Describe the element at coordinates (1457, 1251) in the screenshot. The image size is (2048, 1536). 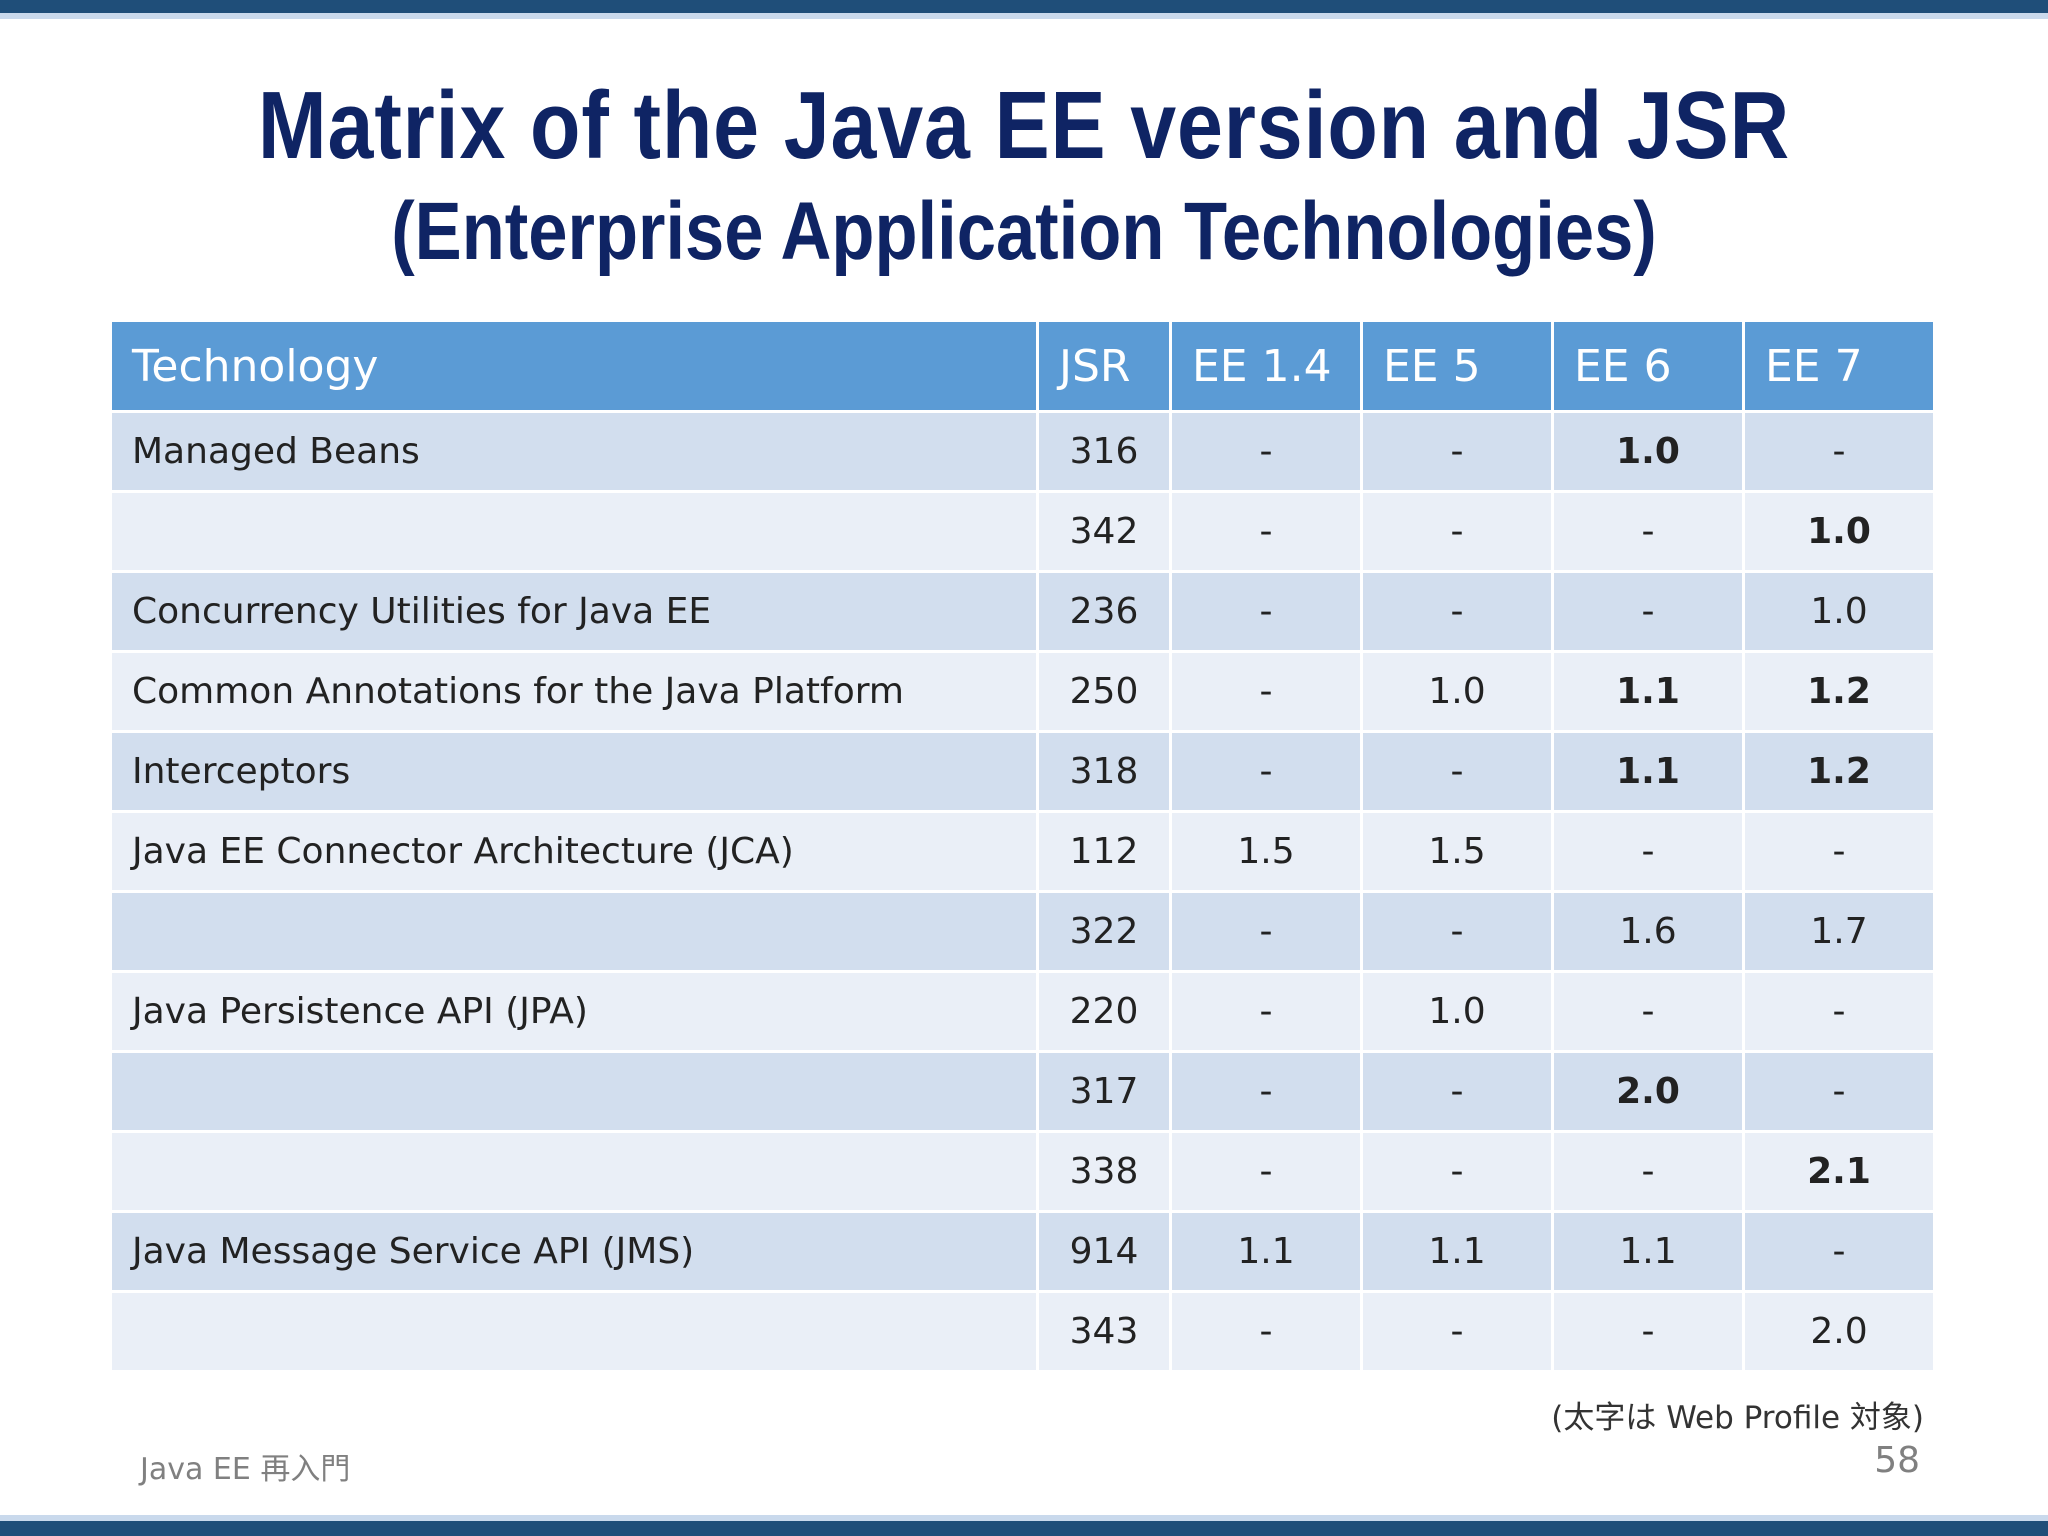
I see `cell-ee5: 1.1` at that location.